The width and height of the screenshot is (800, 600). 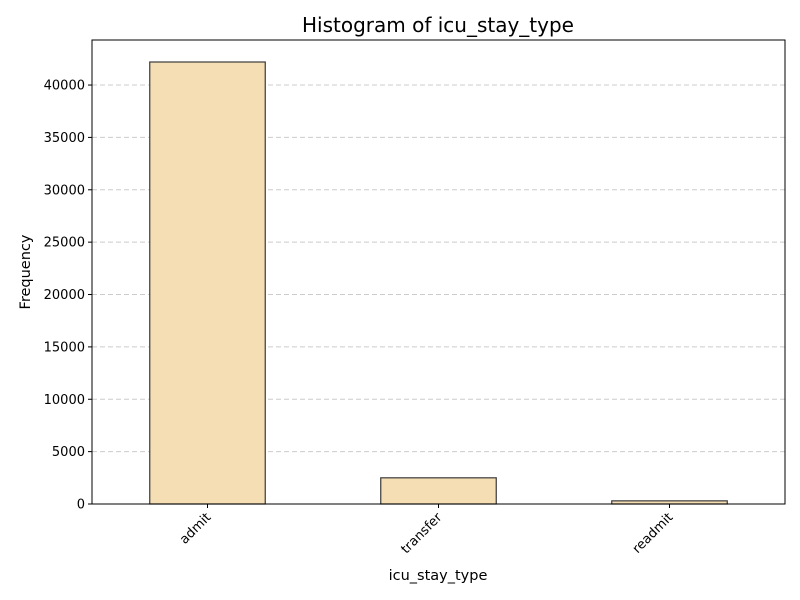 I want to click on y-tick-label: 35000, so click(x=64, y=138).